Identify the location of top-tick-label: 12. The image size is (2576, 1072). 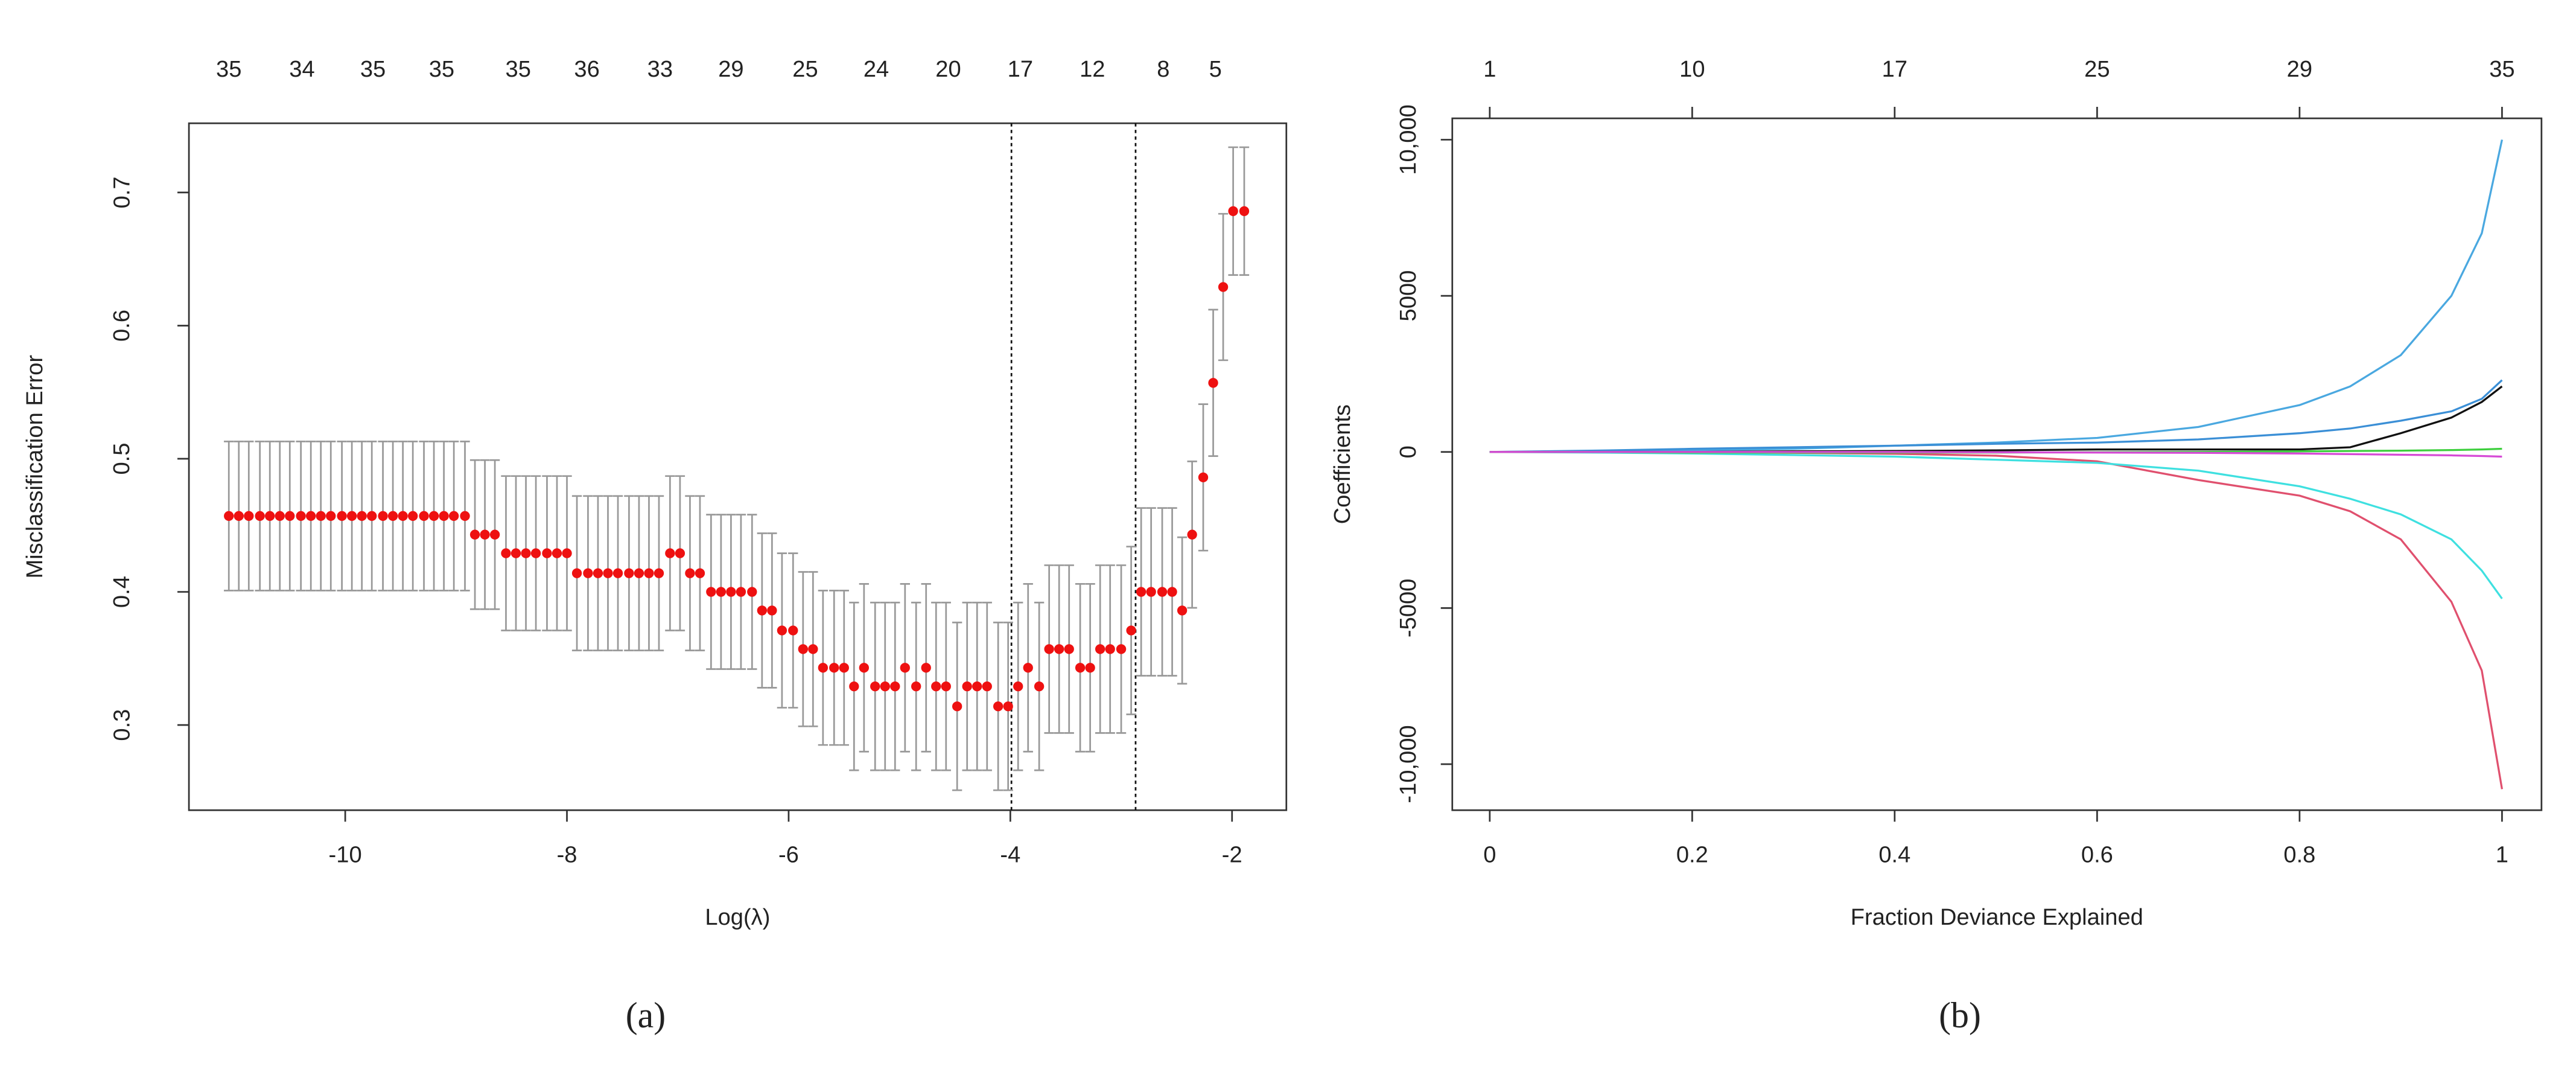
(1092, 69).